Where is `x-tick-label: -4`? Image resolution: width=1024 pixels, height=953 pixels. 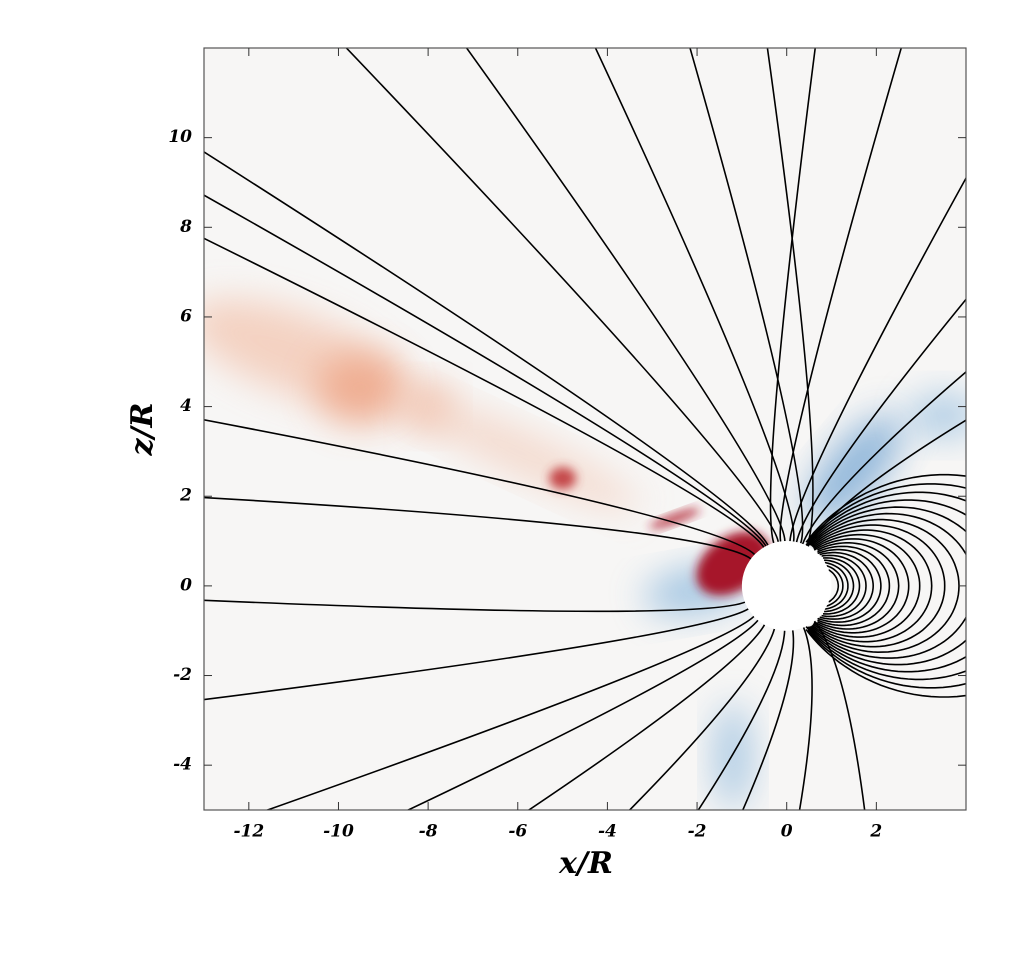
x-tick-label: -4 is located at coordinates (607, 832).